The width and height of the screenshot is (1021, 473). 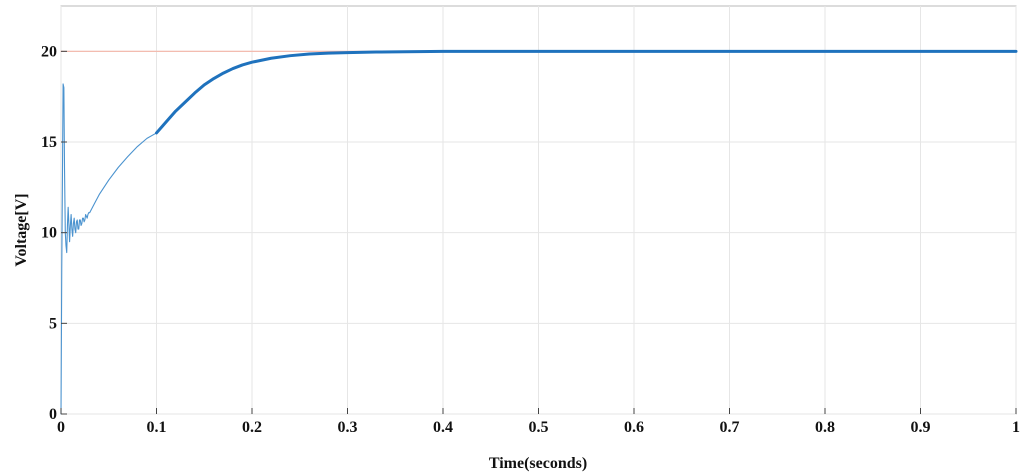 I want to click on x-tick-label: 0.2, so click(x=252, y=427).